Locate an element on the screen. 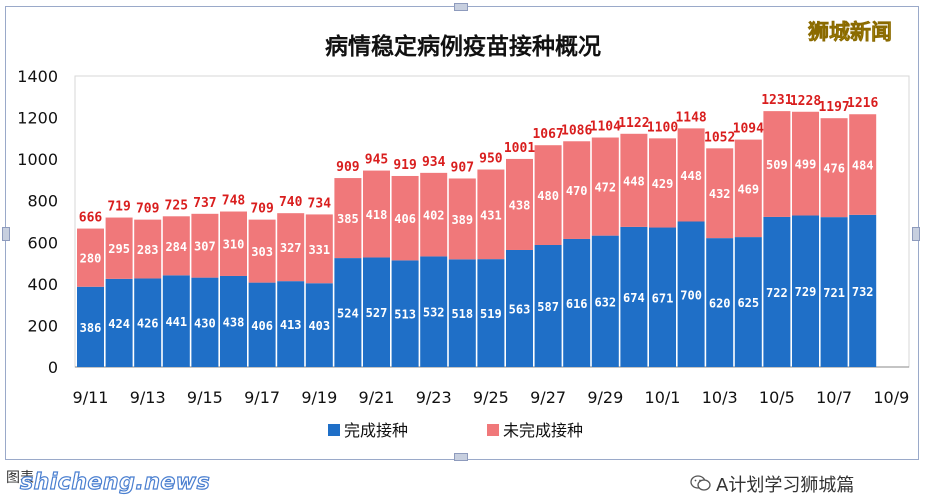  x-tick-label: 9/13 is located at coordinates (148, 397).